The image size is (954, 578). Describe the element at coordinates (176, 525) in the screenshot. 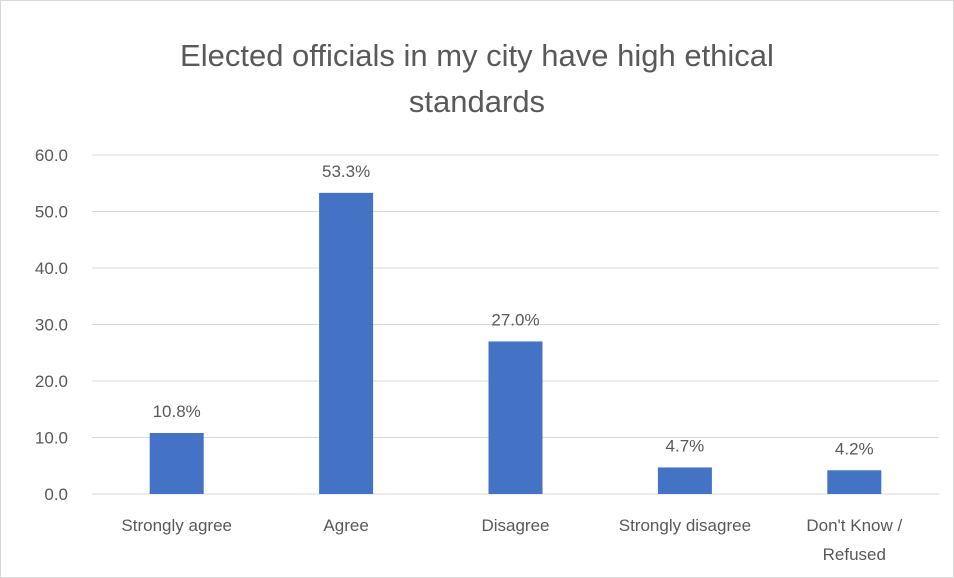

I see `x-tick-label: Strongly agree` at that location.